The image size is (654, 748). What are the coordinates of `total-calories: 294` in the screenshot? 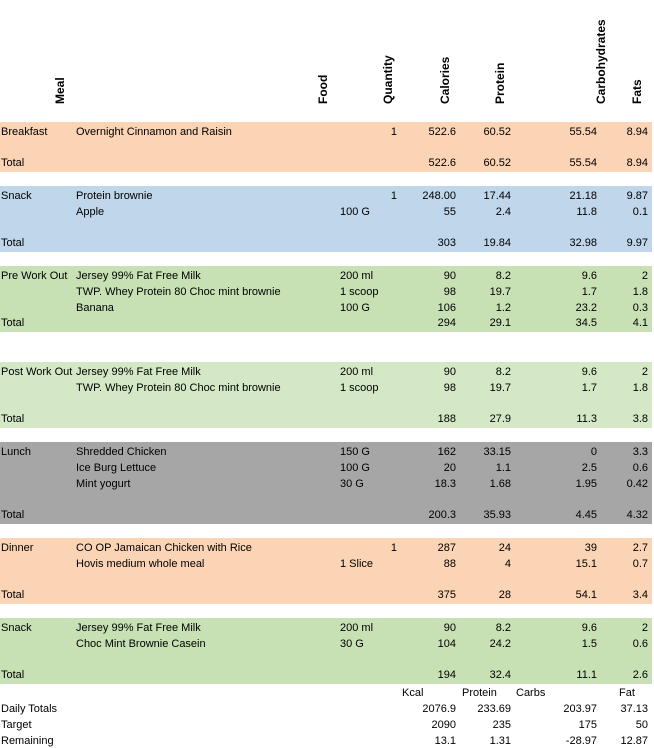 It's located at (446, 323).